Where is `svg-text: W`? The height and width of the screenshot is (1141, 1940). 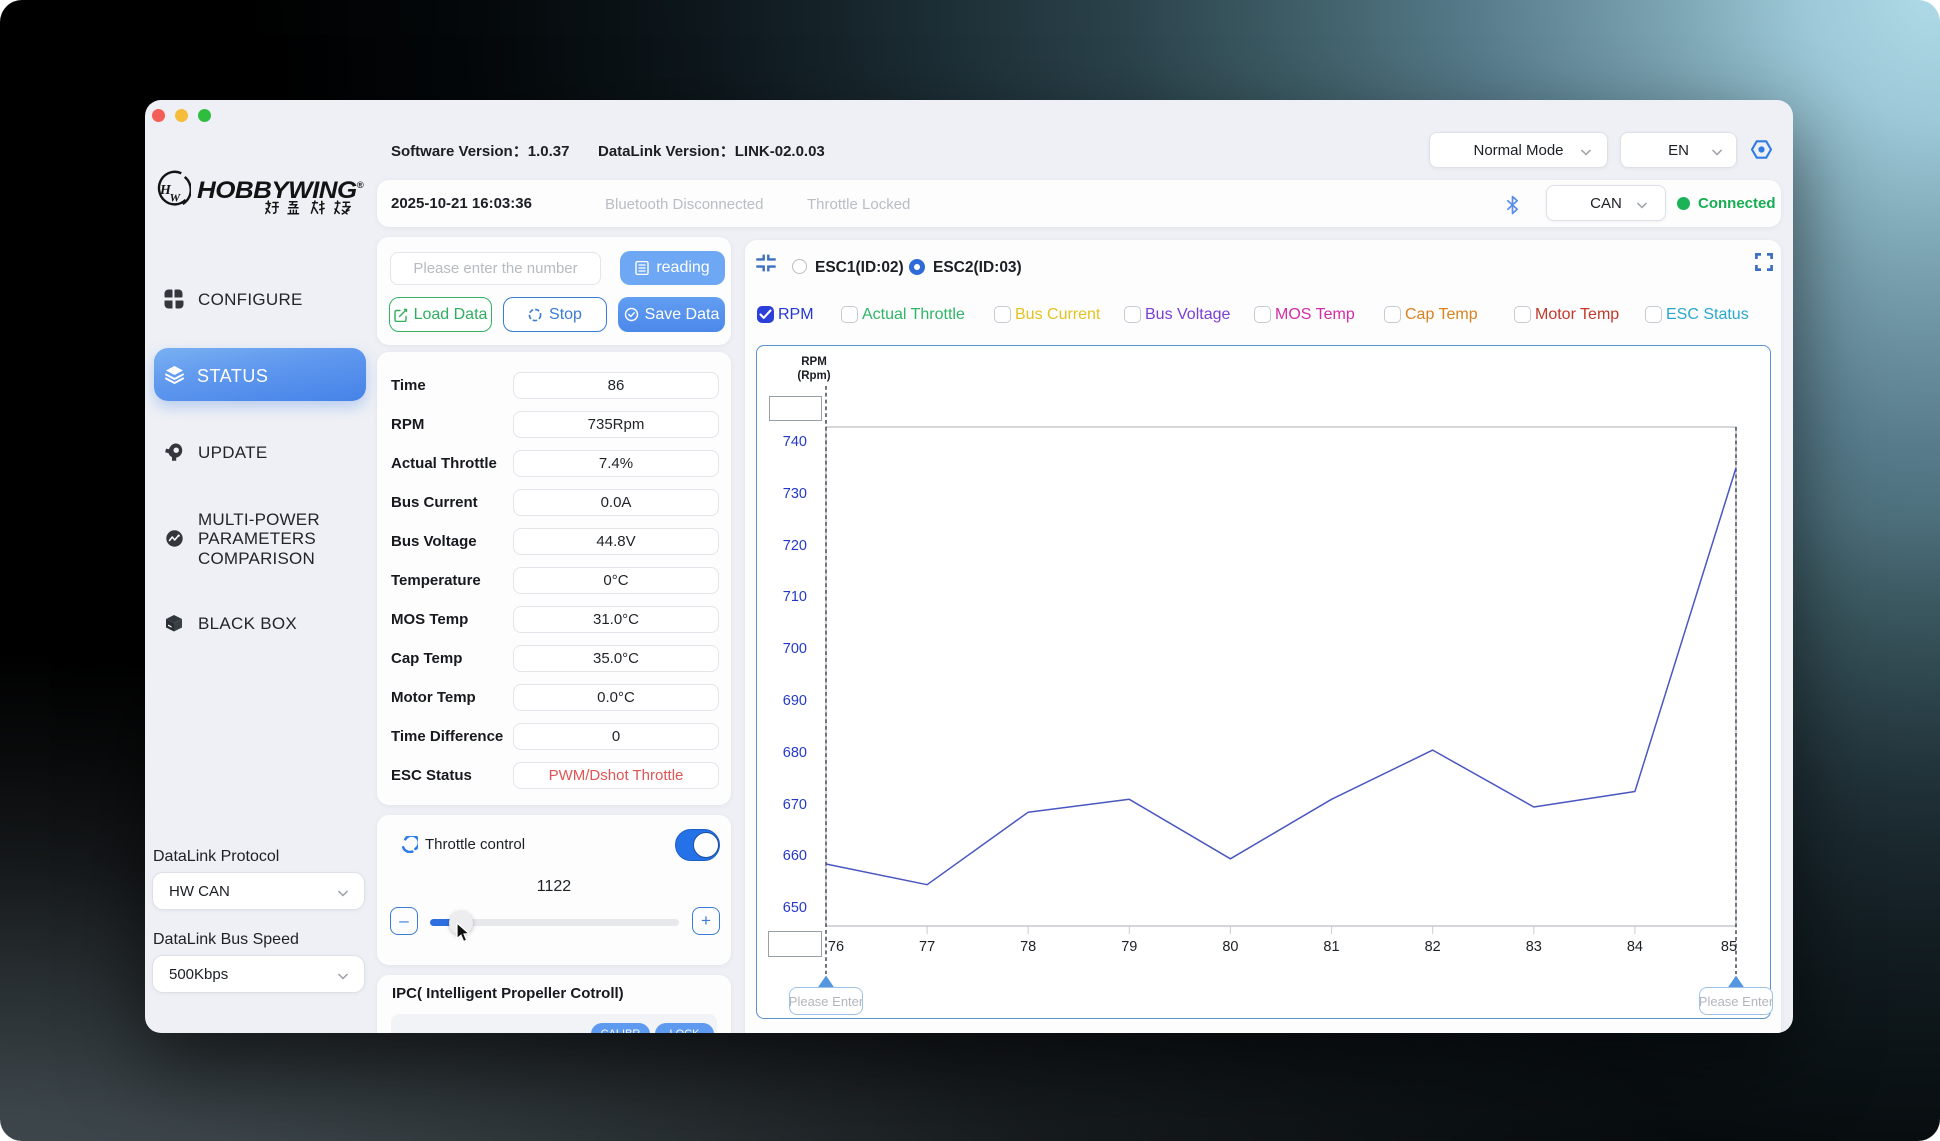
svg-text: W is located at coordinates (176, 198).